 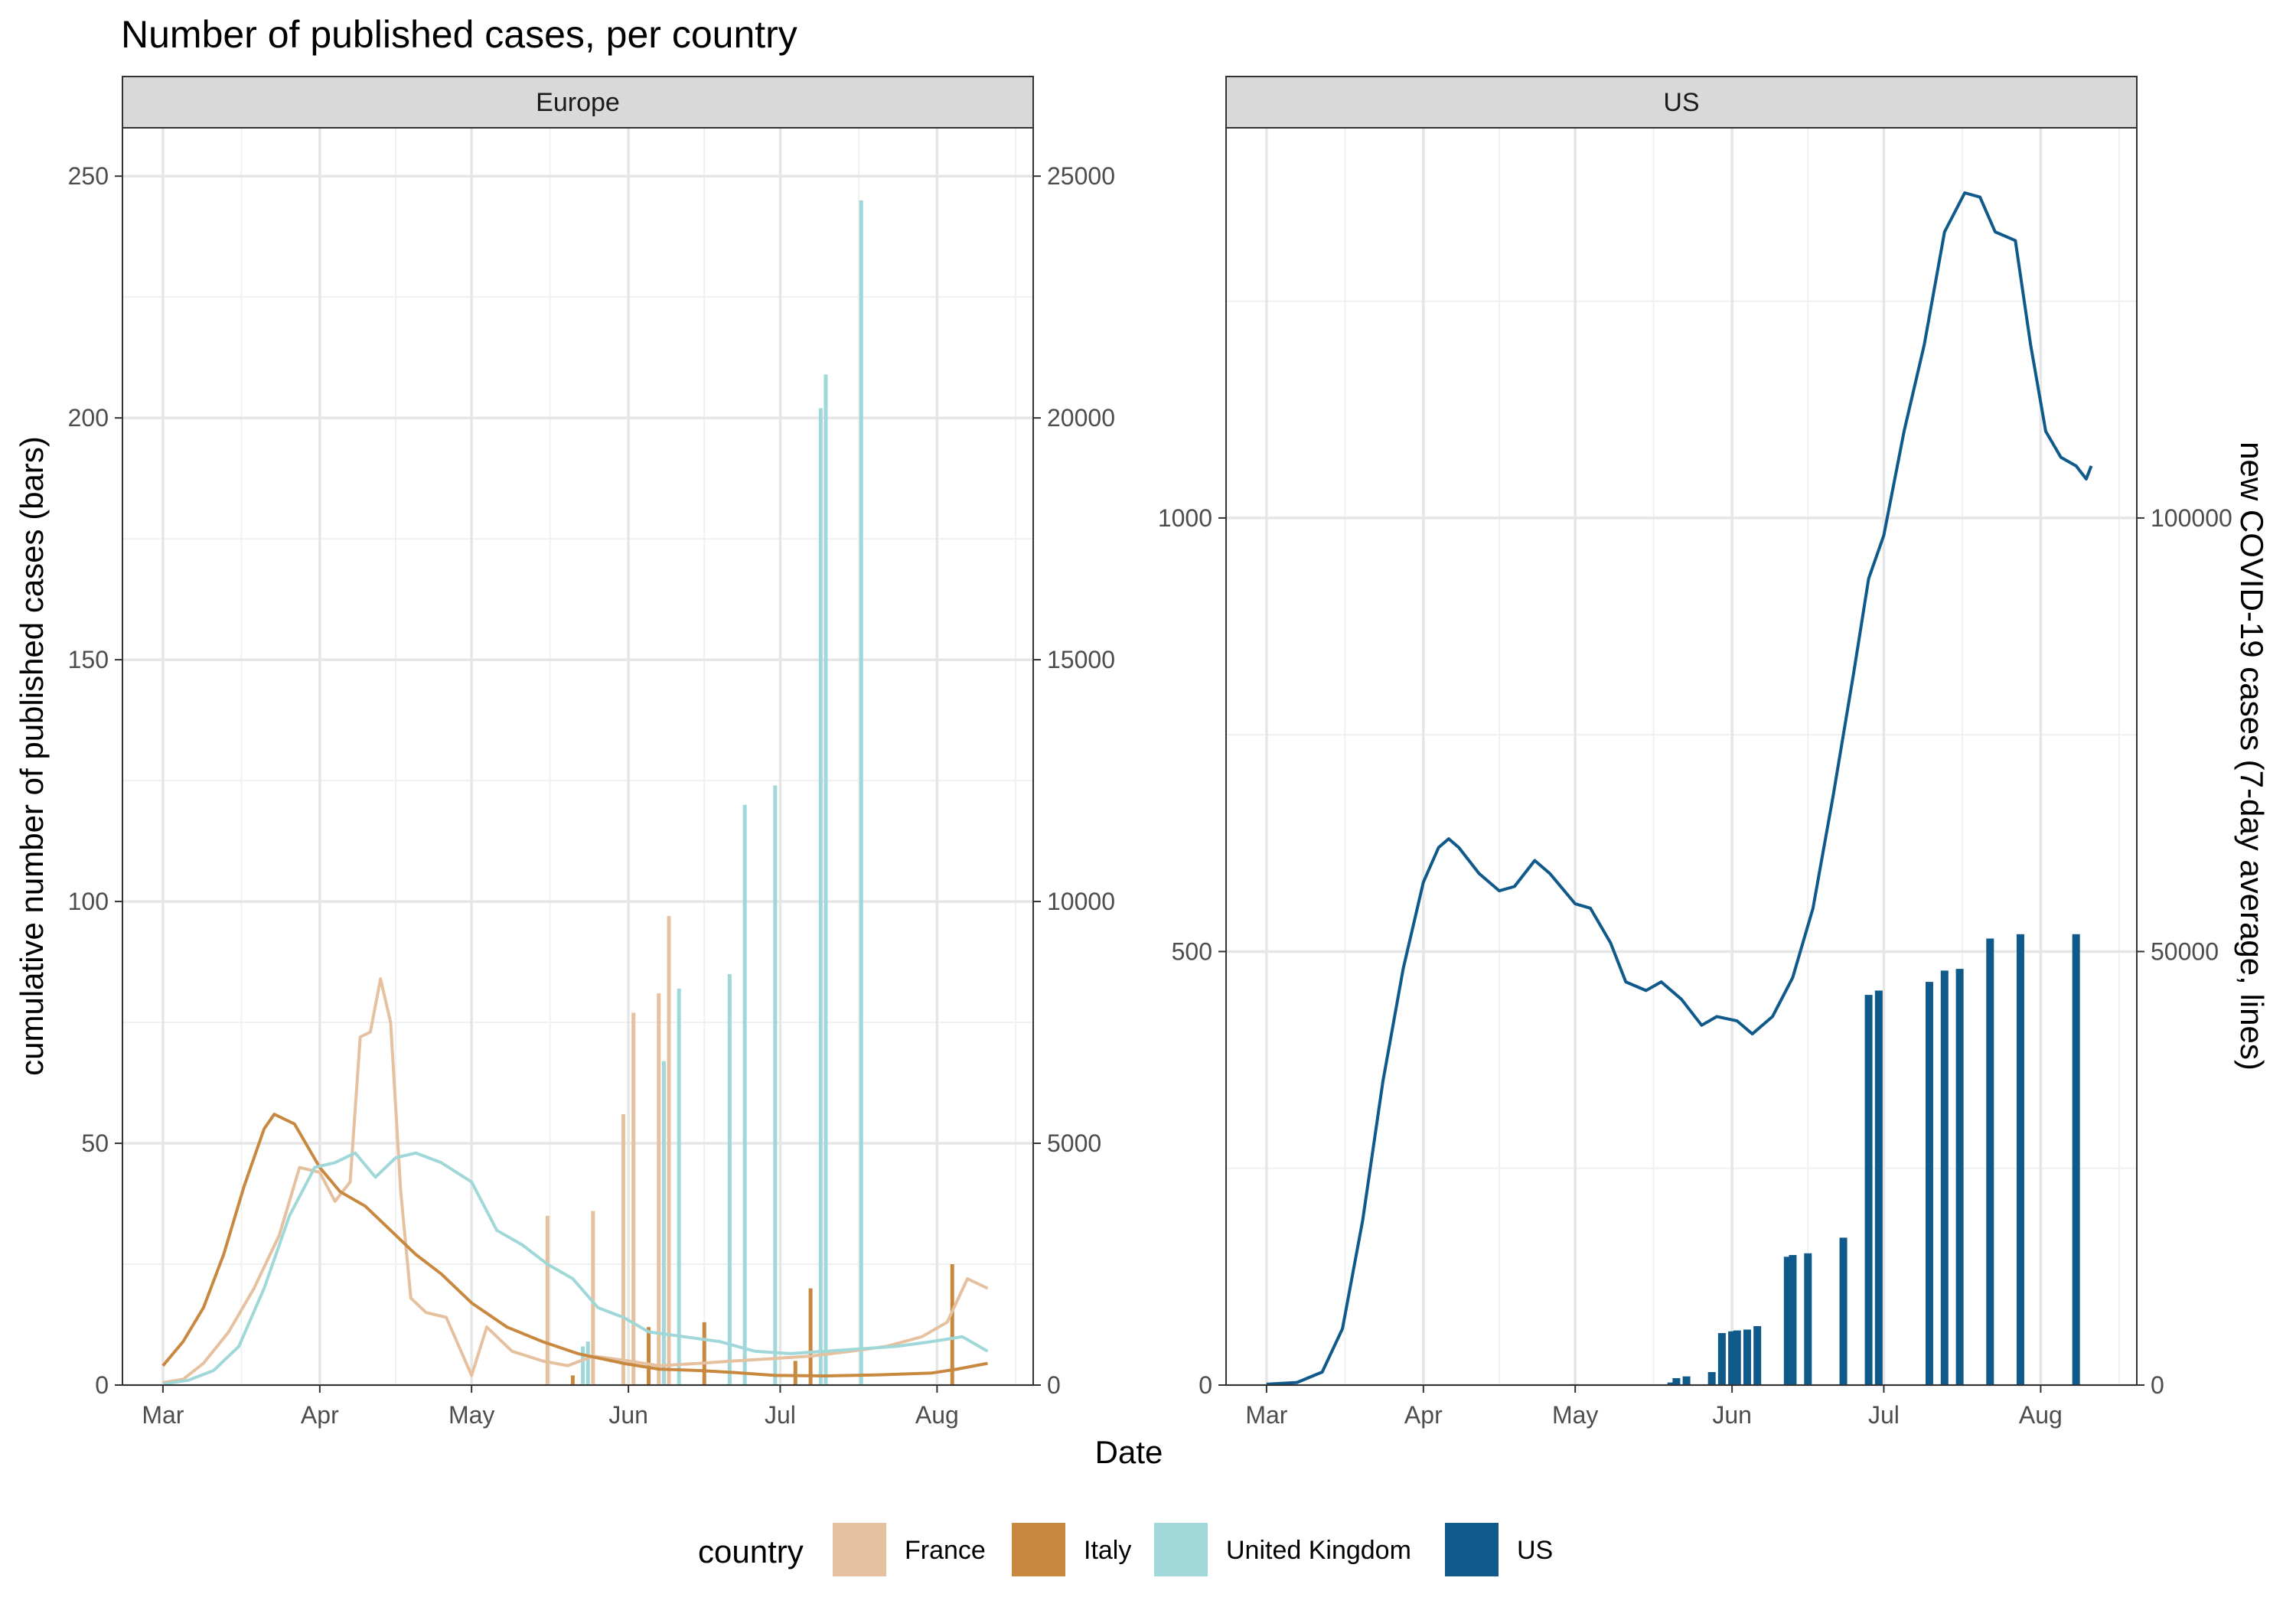 I want to click on chart-title: Number of published cases, per country, so click(x=459, y=34).